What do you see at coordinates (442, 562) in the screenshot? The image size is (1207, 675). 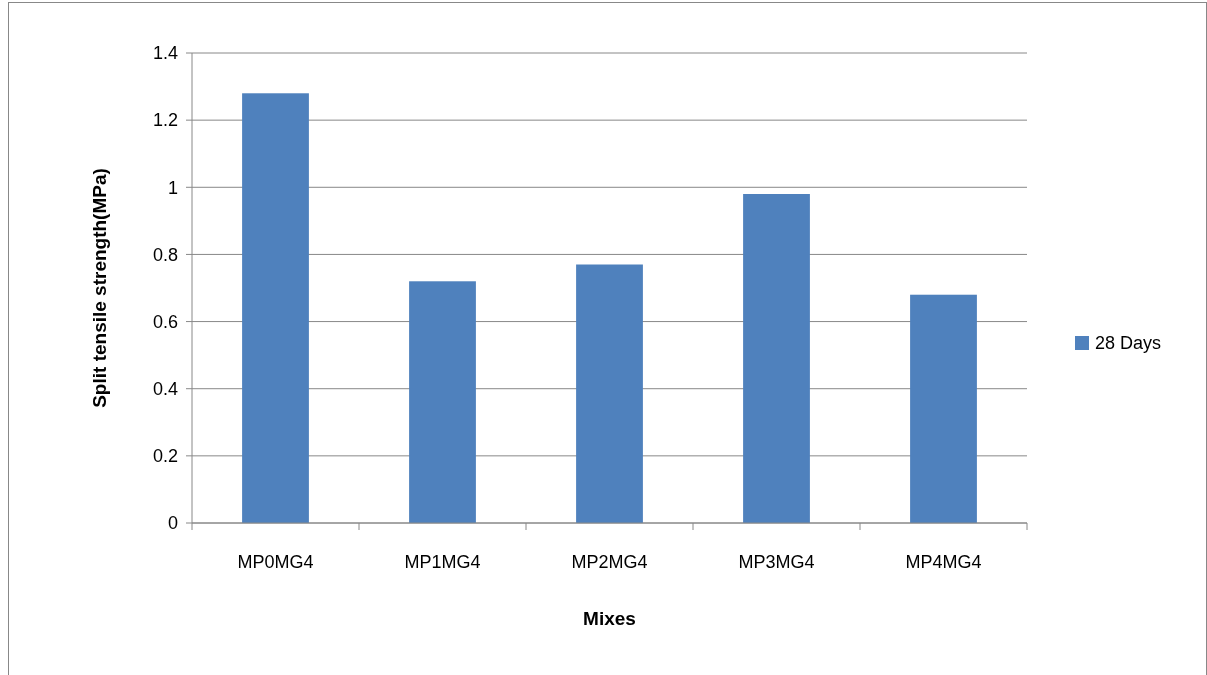 I see `x-tick-label: MP1MG4` at bounding box center [442, 562].